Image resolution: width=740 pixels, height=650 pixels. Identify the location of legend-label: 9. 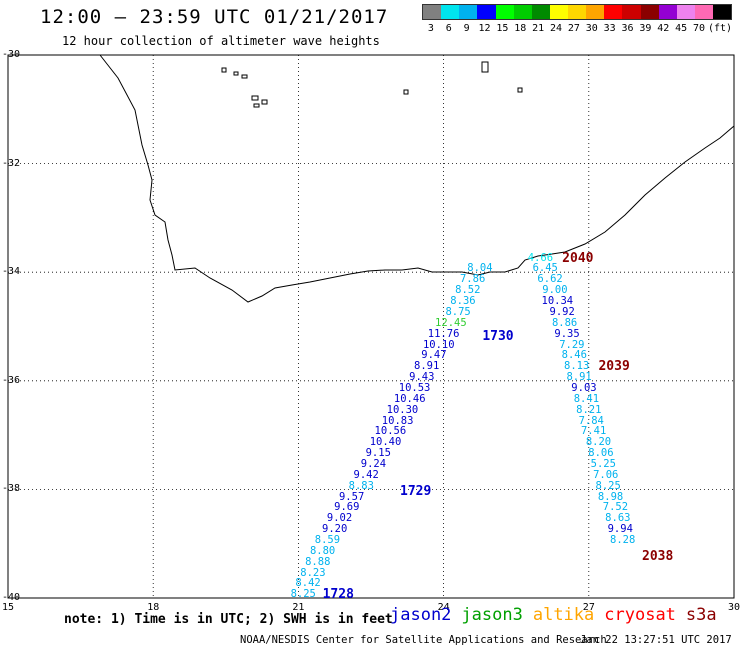
(466, 28).